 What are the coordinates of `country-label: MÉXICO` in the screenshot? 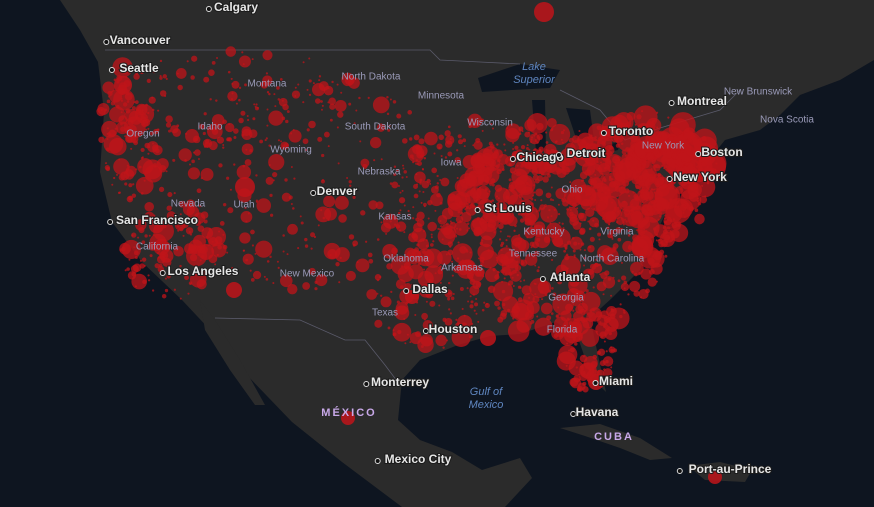 It's located at (348, 412).